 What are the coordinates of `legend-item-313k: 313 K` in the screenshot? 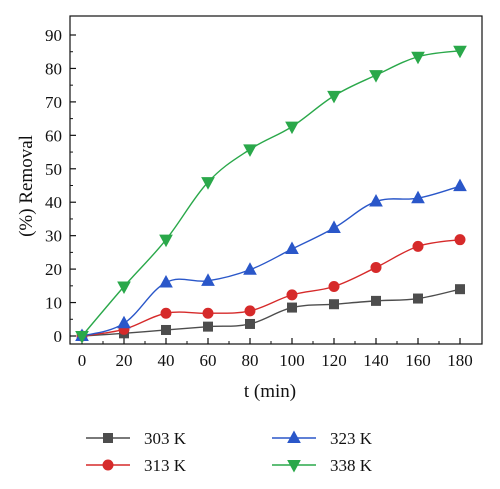 It's located at (136, 465).